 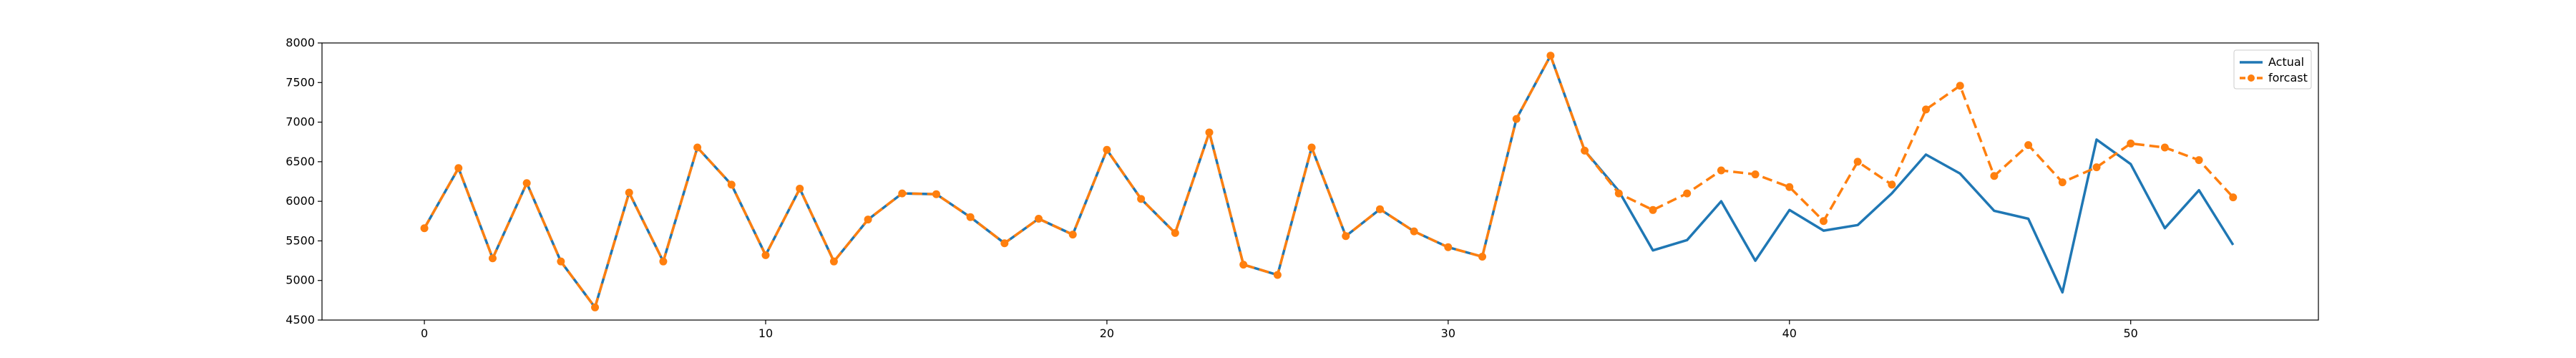 What do you see at coordinates (304, 181) in the screenshot?
I see `y-axis: 4500 5000 5500 6000 6500 7000 7500 8000` at bounding box center [304, 181].